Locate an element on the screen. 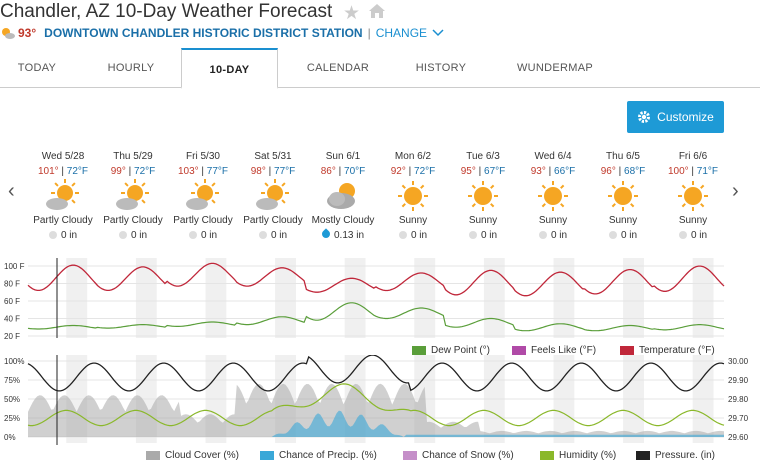 This screenshot has height=468, width=760. legend-label: Dew Point (°) is located at coordinates (461, 350).